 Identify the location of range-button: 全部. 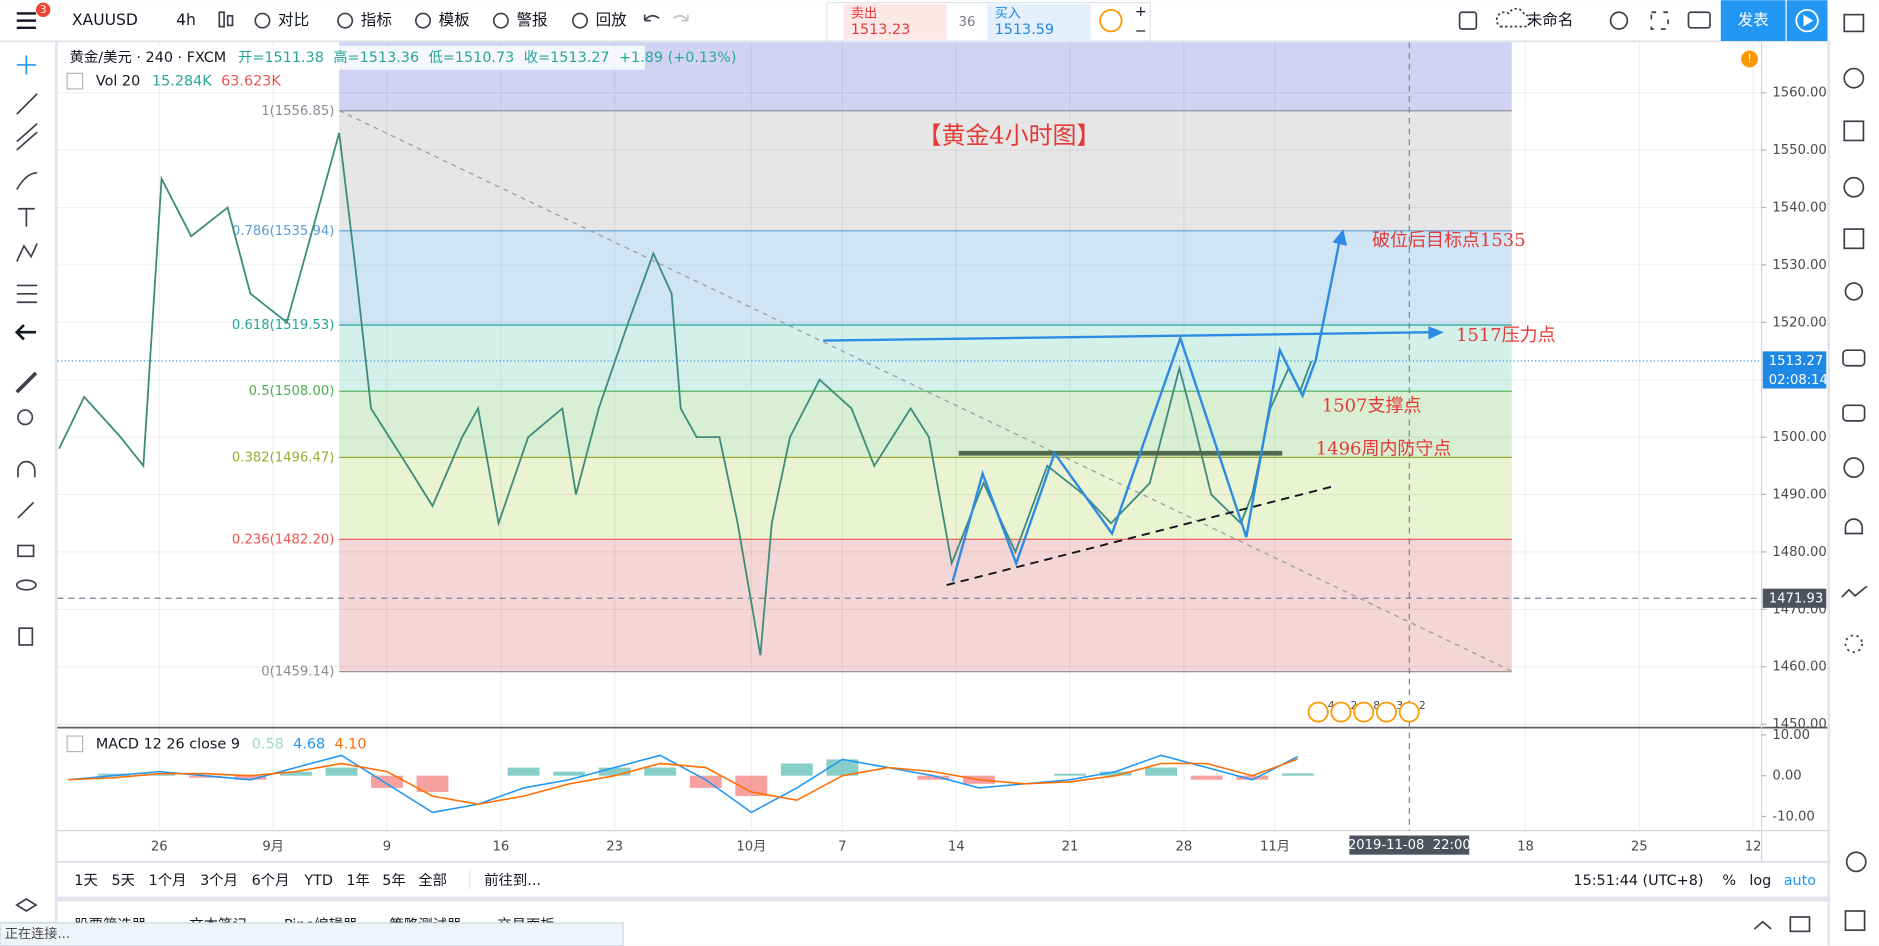
(432, 880).